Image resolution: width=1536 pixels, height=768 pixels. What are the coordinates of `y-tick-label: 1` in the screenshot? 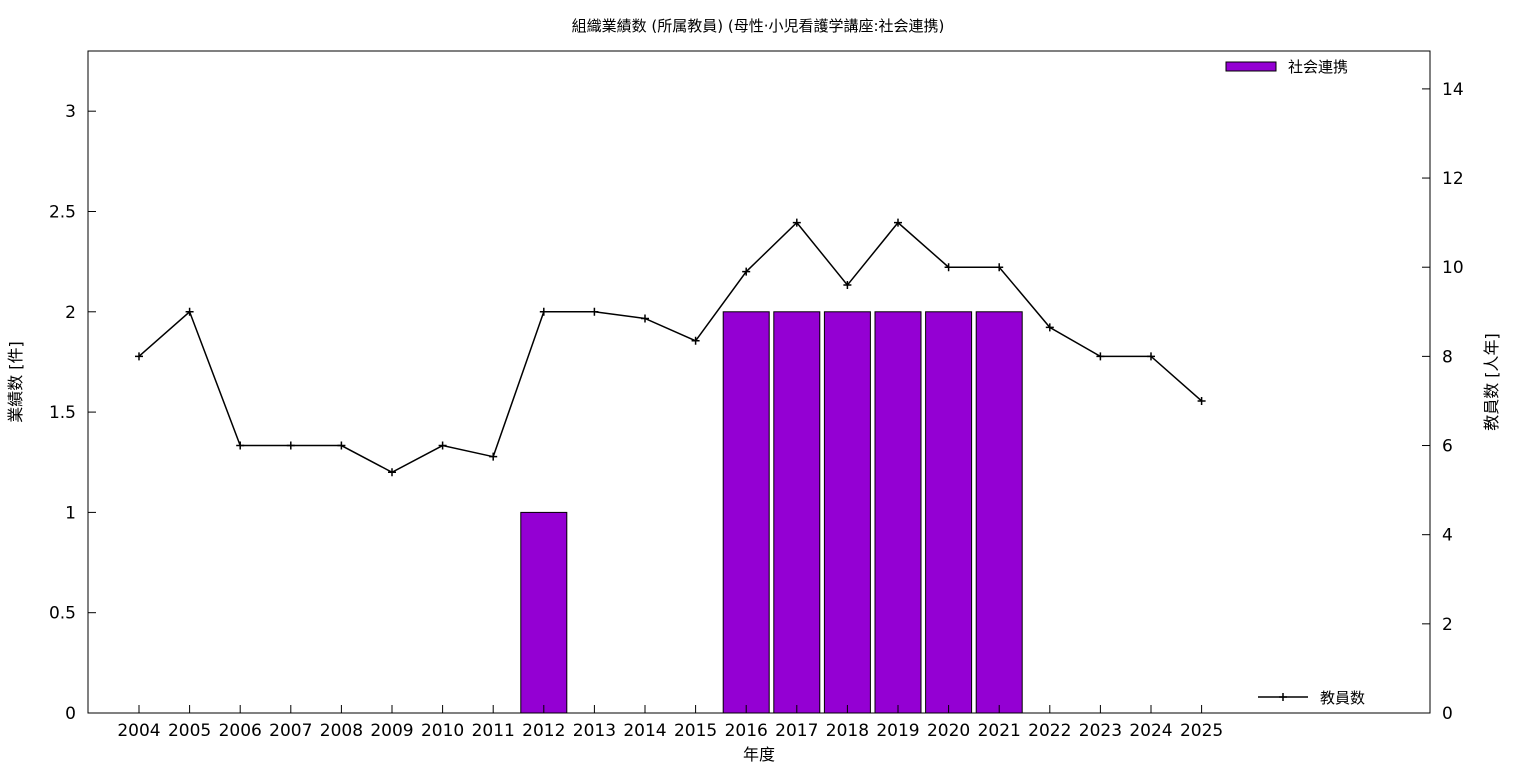 It's located at (70, 513).